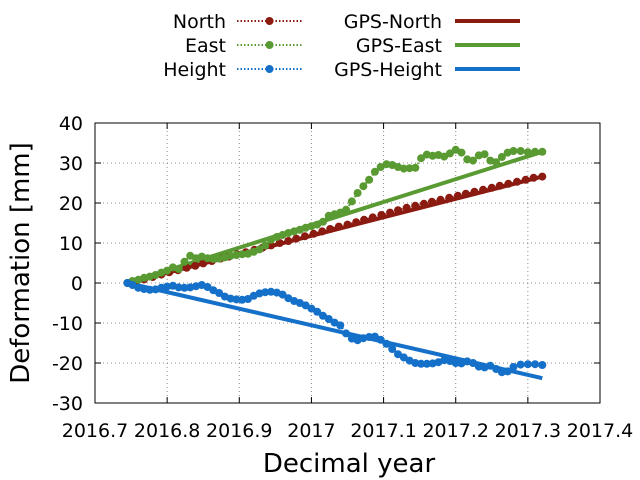 The image size is (640, 480). I want to click on x-tick-label: 2017.2, so click(455, 431).